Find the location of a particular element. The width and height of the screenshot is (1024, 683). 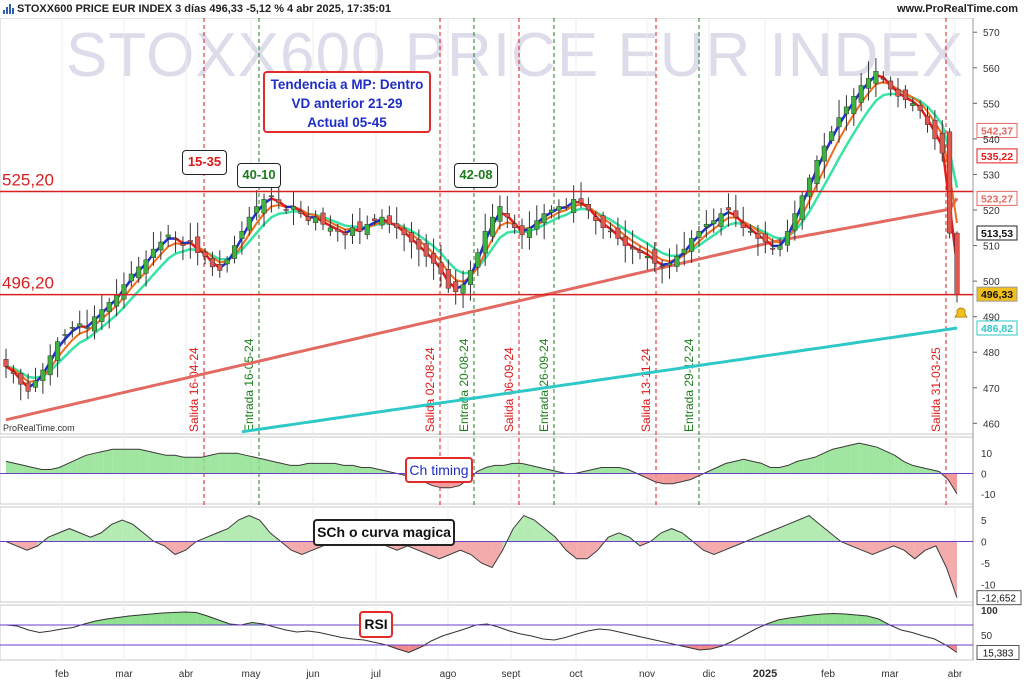

price-label-text: 486,82 is located at coordinates (997, 329).